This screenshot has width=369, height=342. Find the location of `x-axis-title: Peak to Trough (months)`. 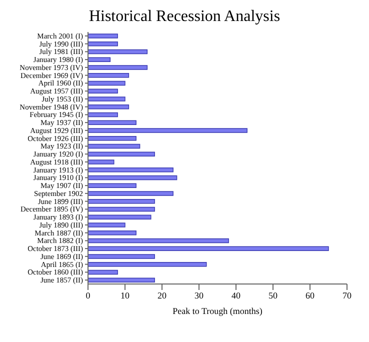

x-axis-title: Peak to Trough (months) is located at coordinates (217, 311).